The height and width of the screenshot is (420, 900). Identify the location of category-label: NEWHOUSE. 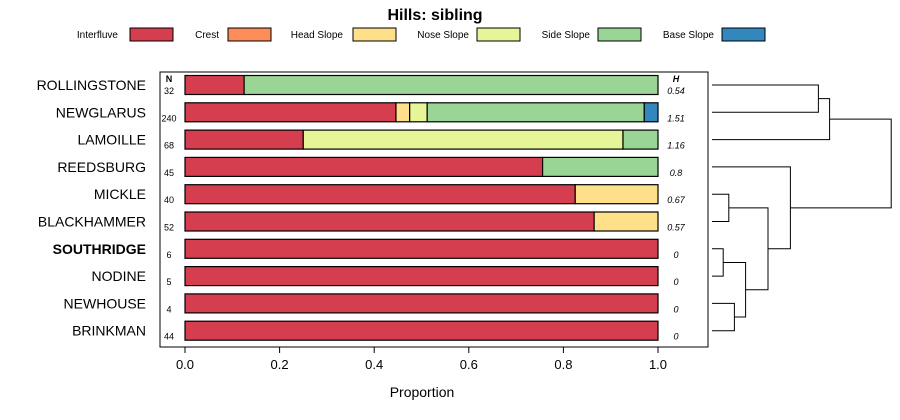
(105, 303).